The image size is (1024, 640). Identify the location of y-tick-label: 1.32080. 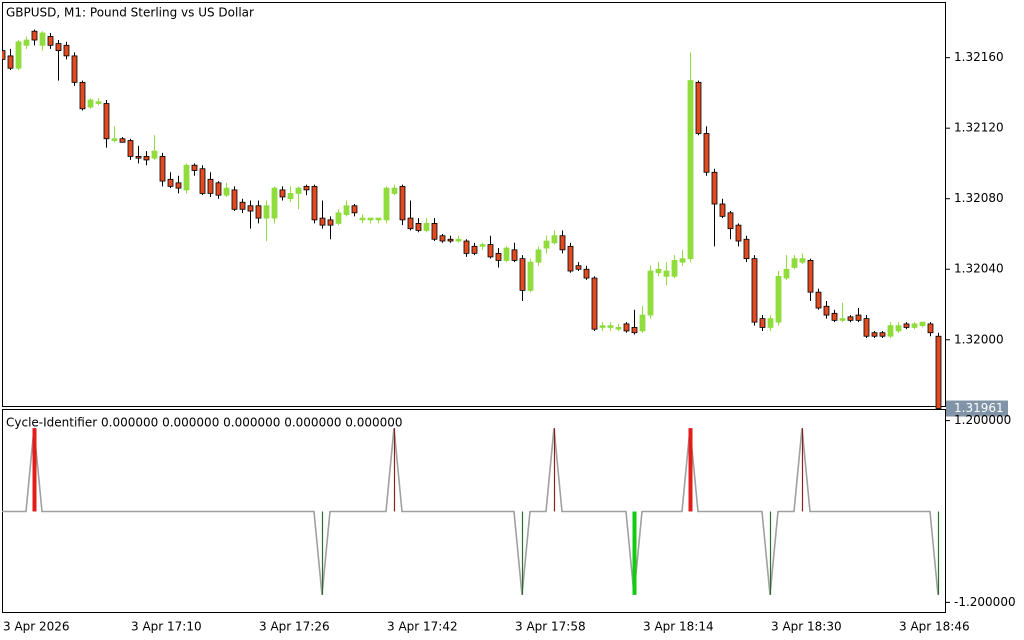
(979, 198).